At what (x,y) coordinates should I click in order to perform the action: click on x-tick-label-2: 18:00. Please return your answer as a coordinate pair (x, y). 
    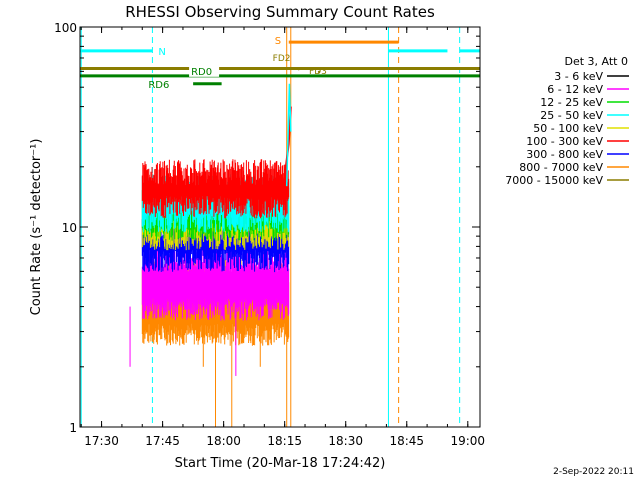
    Looking at the image, I should click on (223, 441).